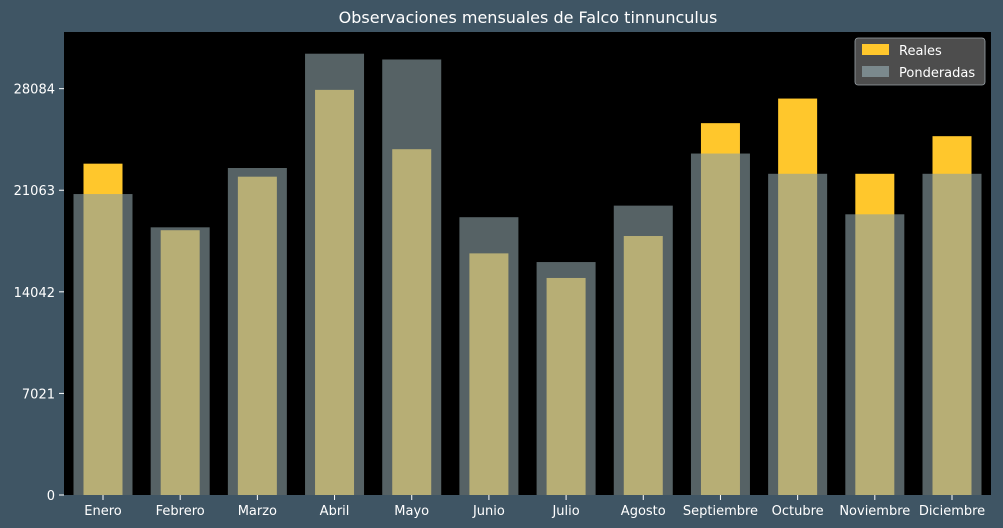 The image size is (1003, 528). Describe the element at coordinates (875, 71) in the screenshot. I see `legend-swatch-ponderadas` at that location.